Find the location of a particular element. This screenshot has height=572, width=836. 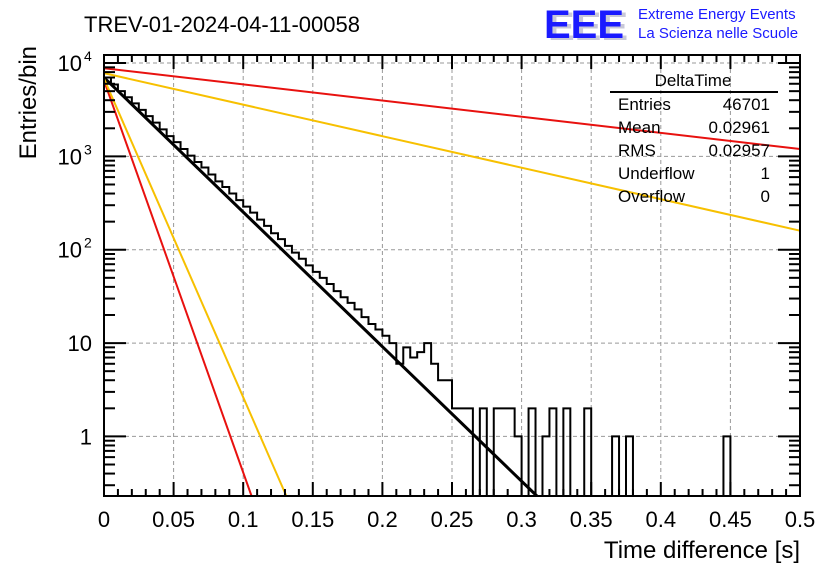

y-tick-exponent: 2 is located at coordinates (88, 243).